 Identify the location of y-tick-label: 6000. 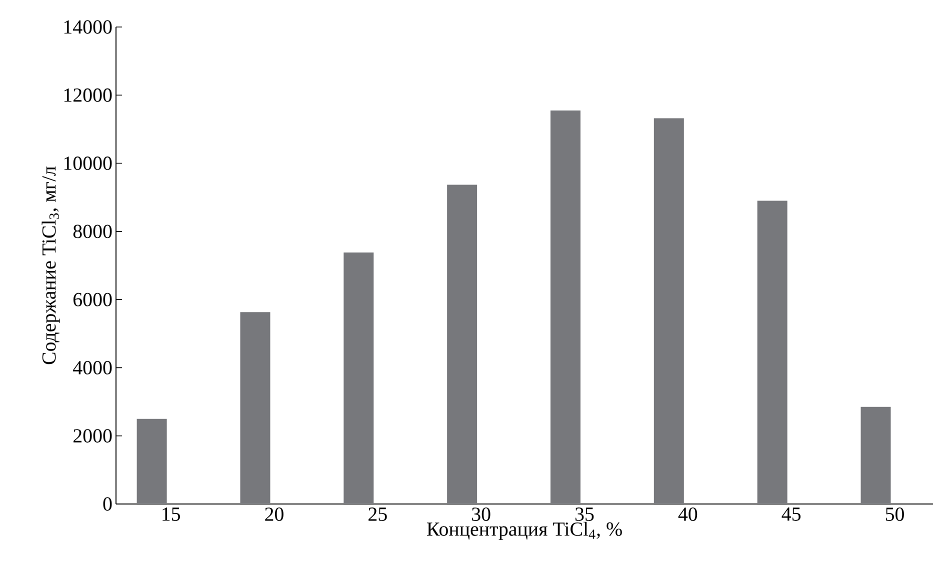
(92, 299).